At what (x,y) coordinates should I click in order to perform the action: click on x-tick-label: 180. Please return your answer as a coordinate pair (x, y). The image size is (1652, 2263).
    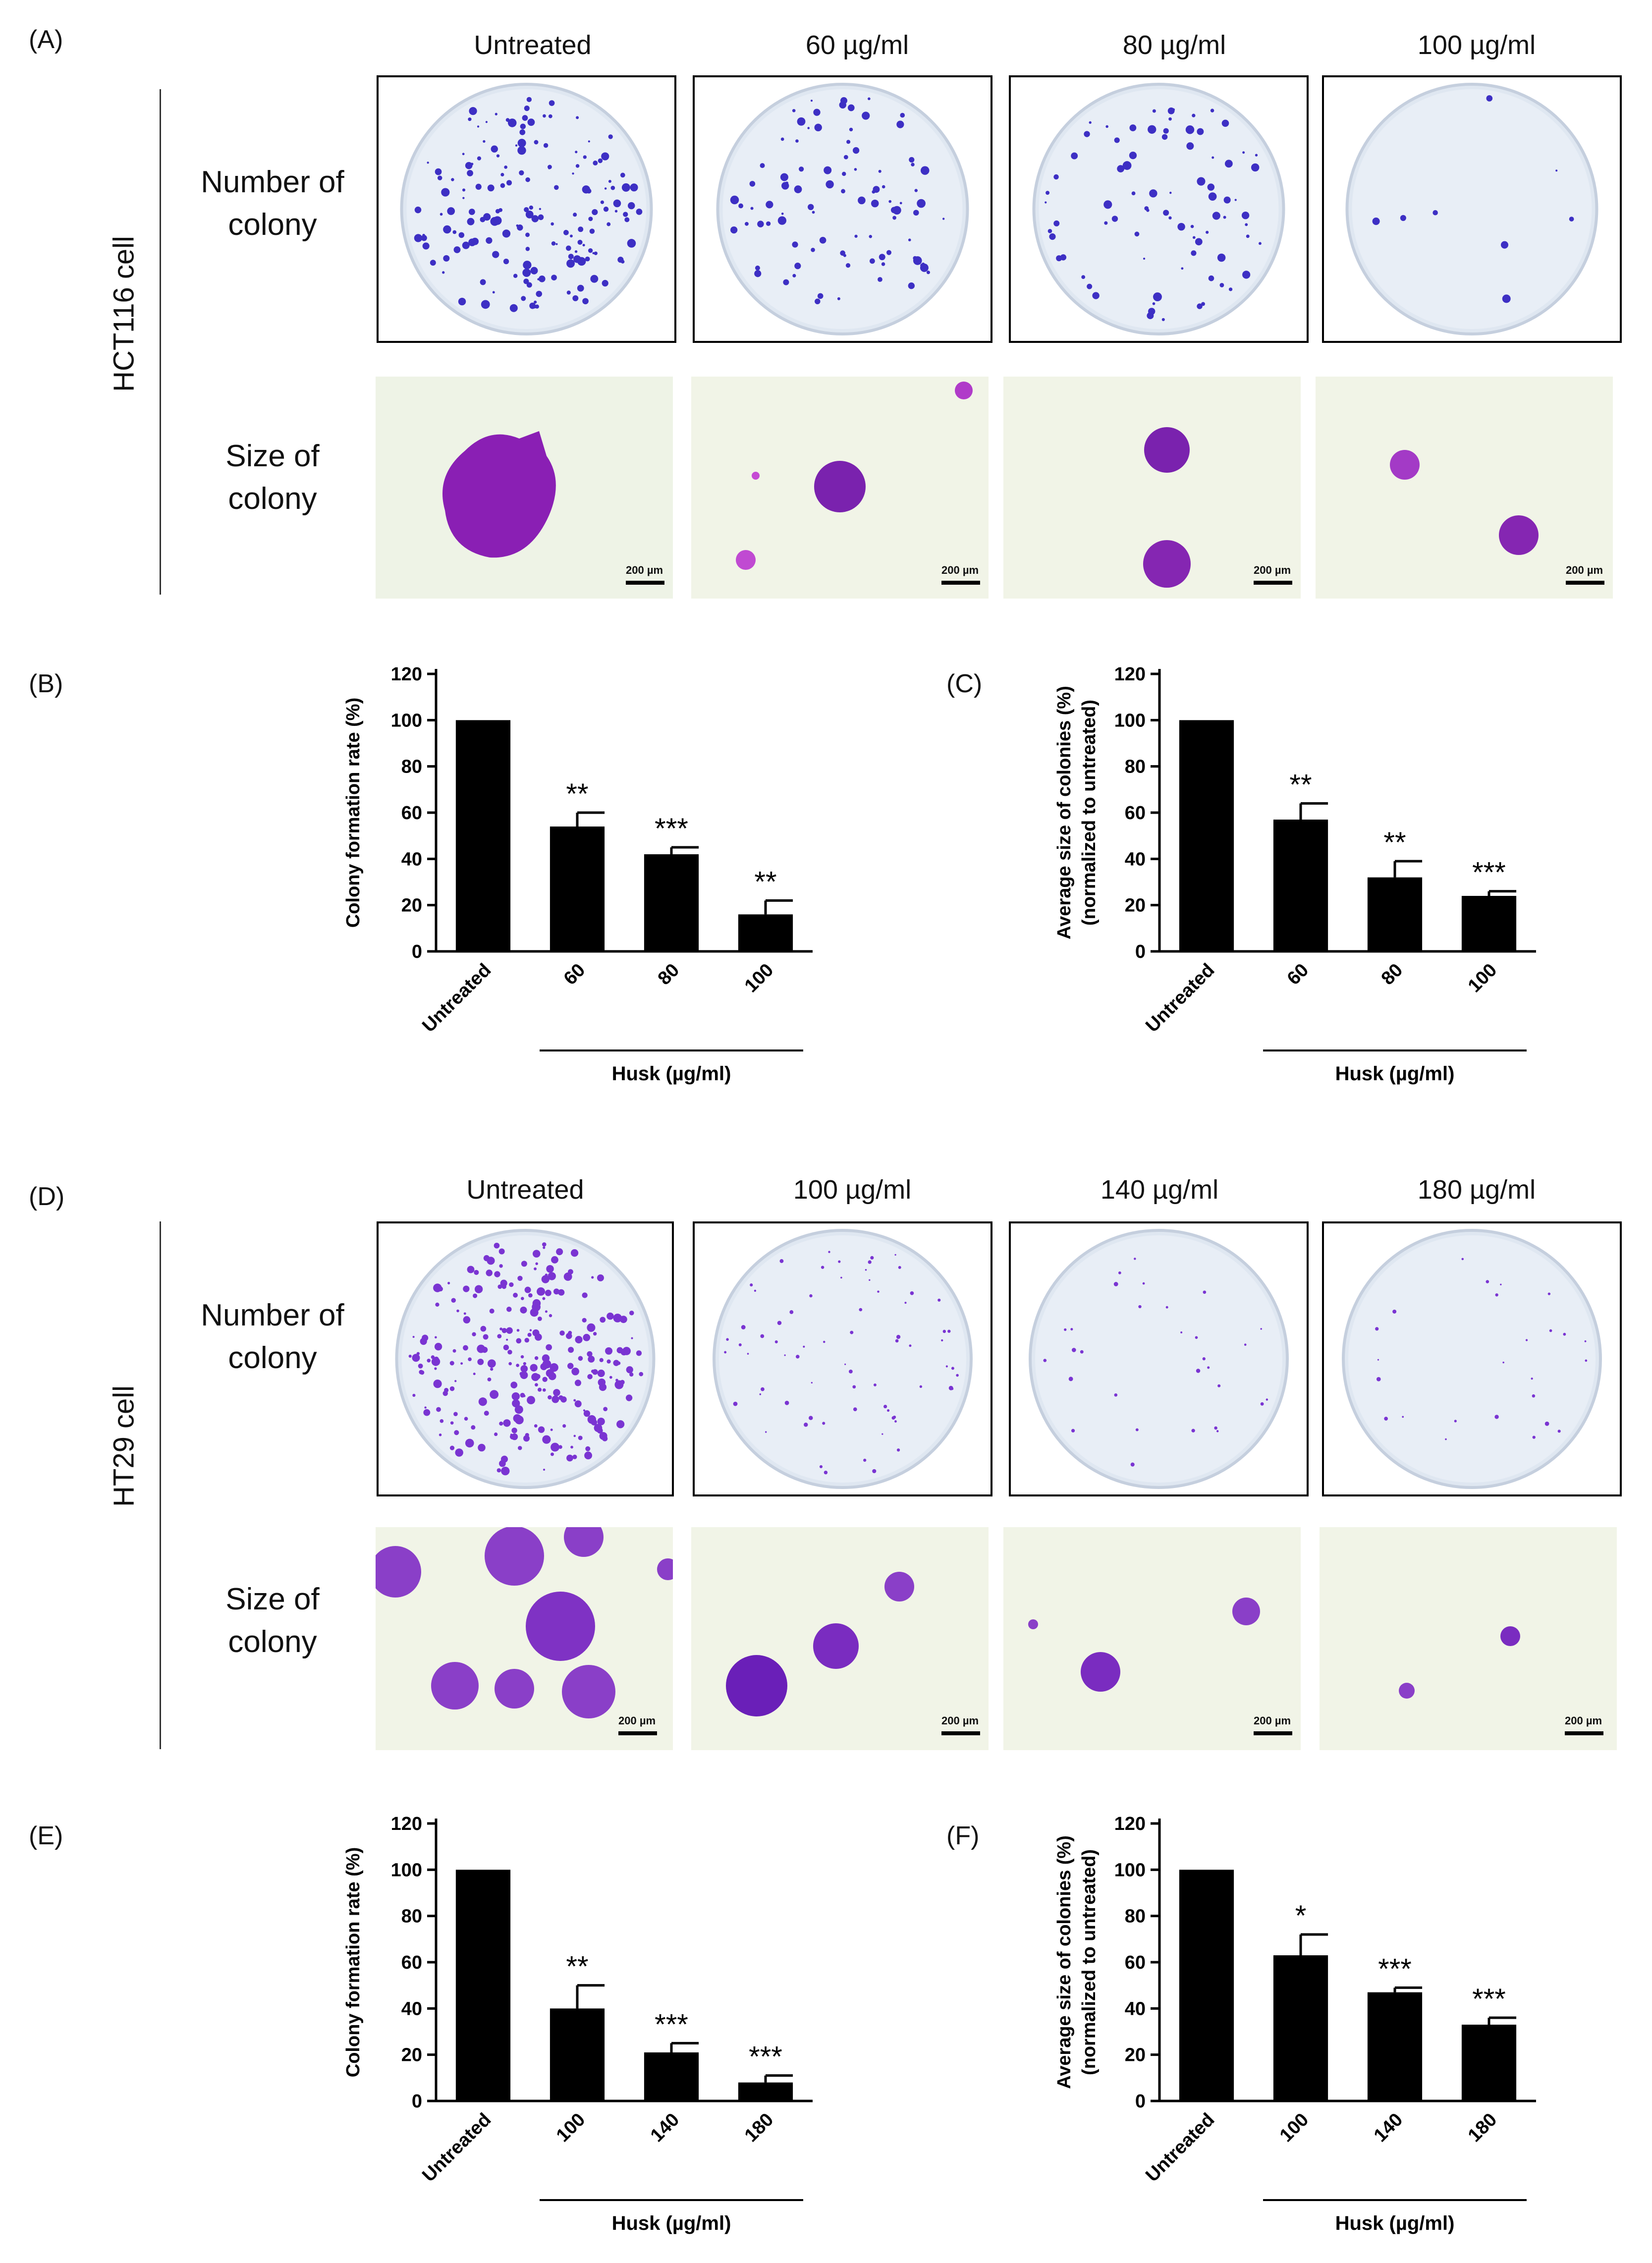
    Looking at the image, I should click on (759, 2128).